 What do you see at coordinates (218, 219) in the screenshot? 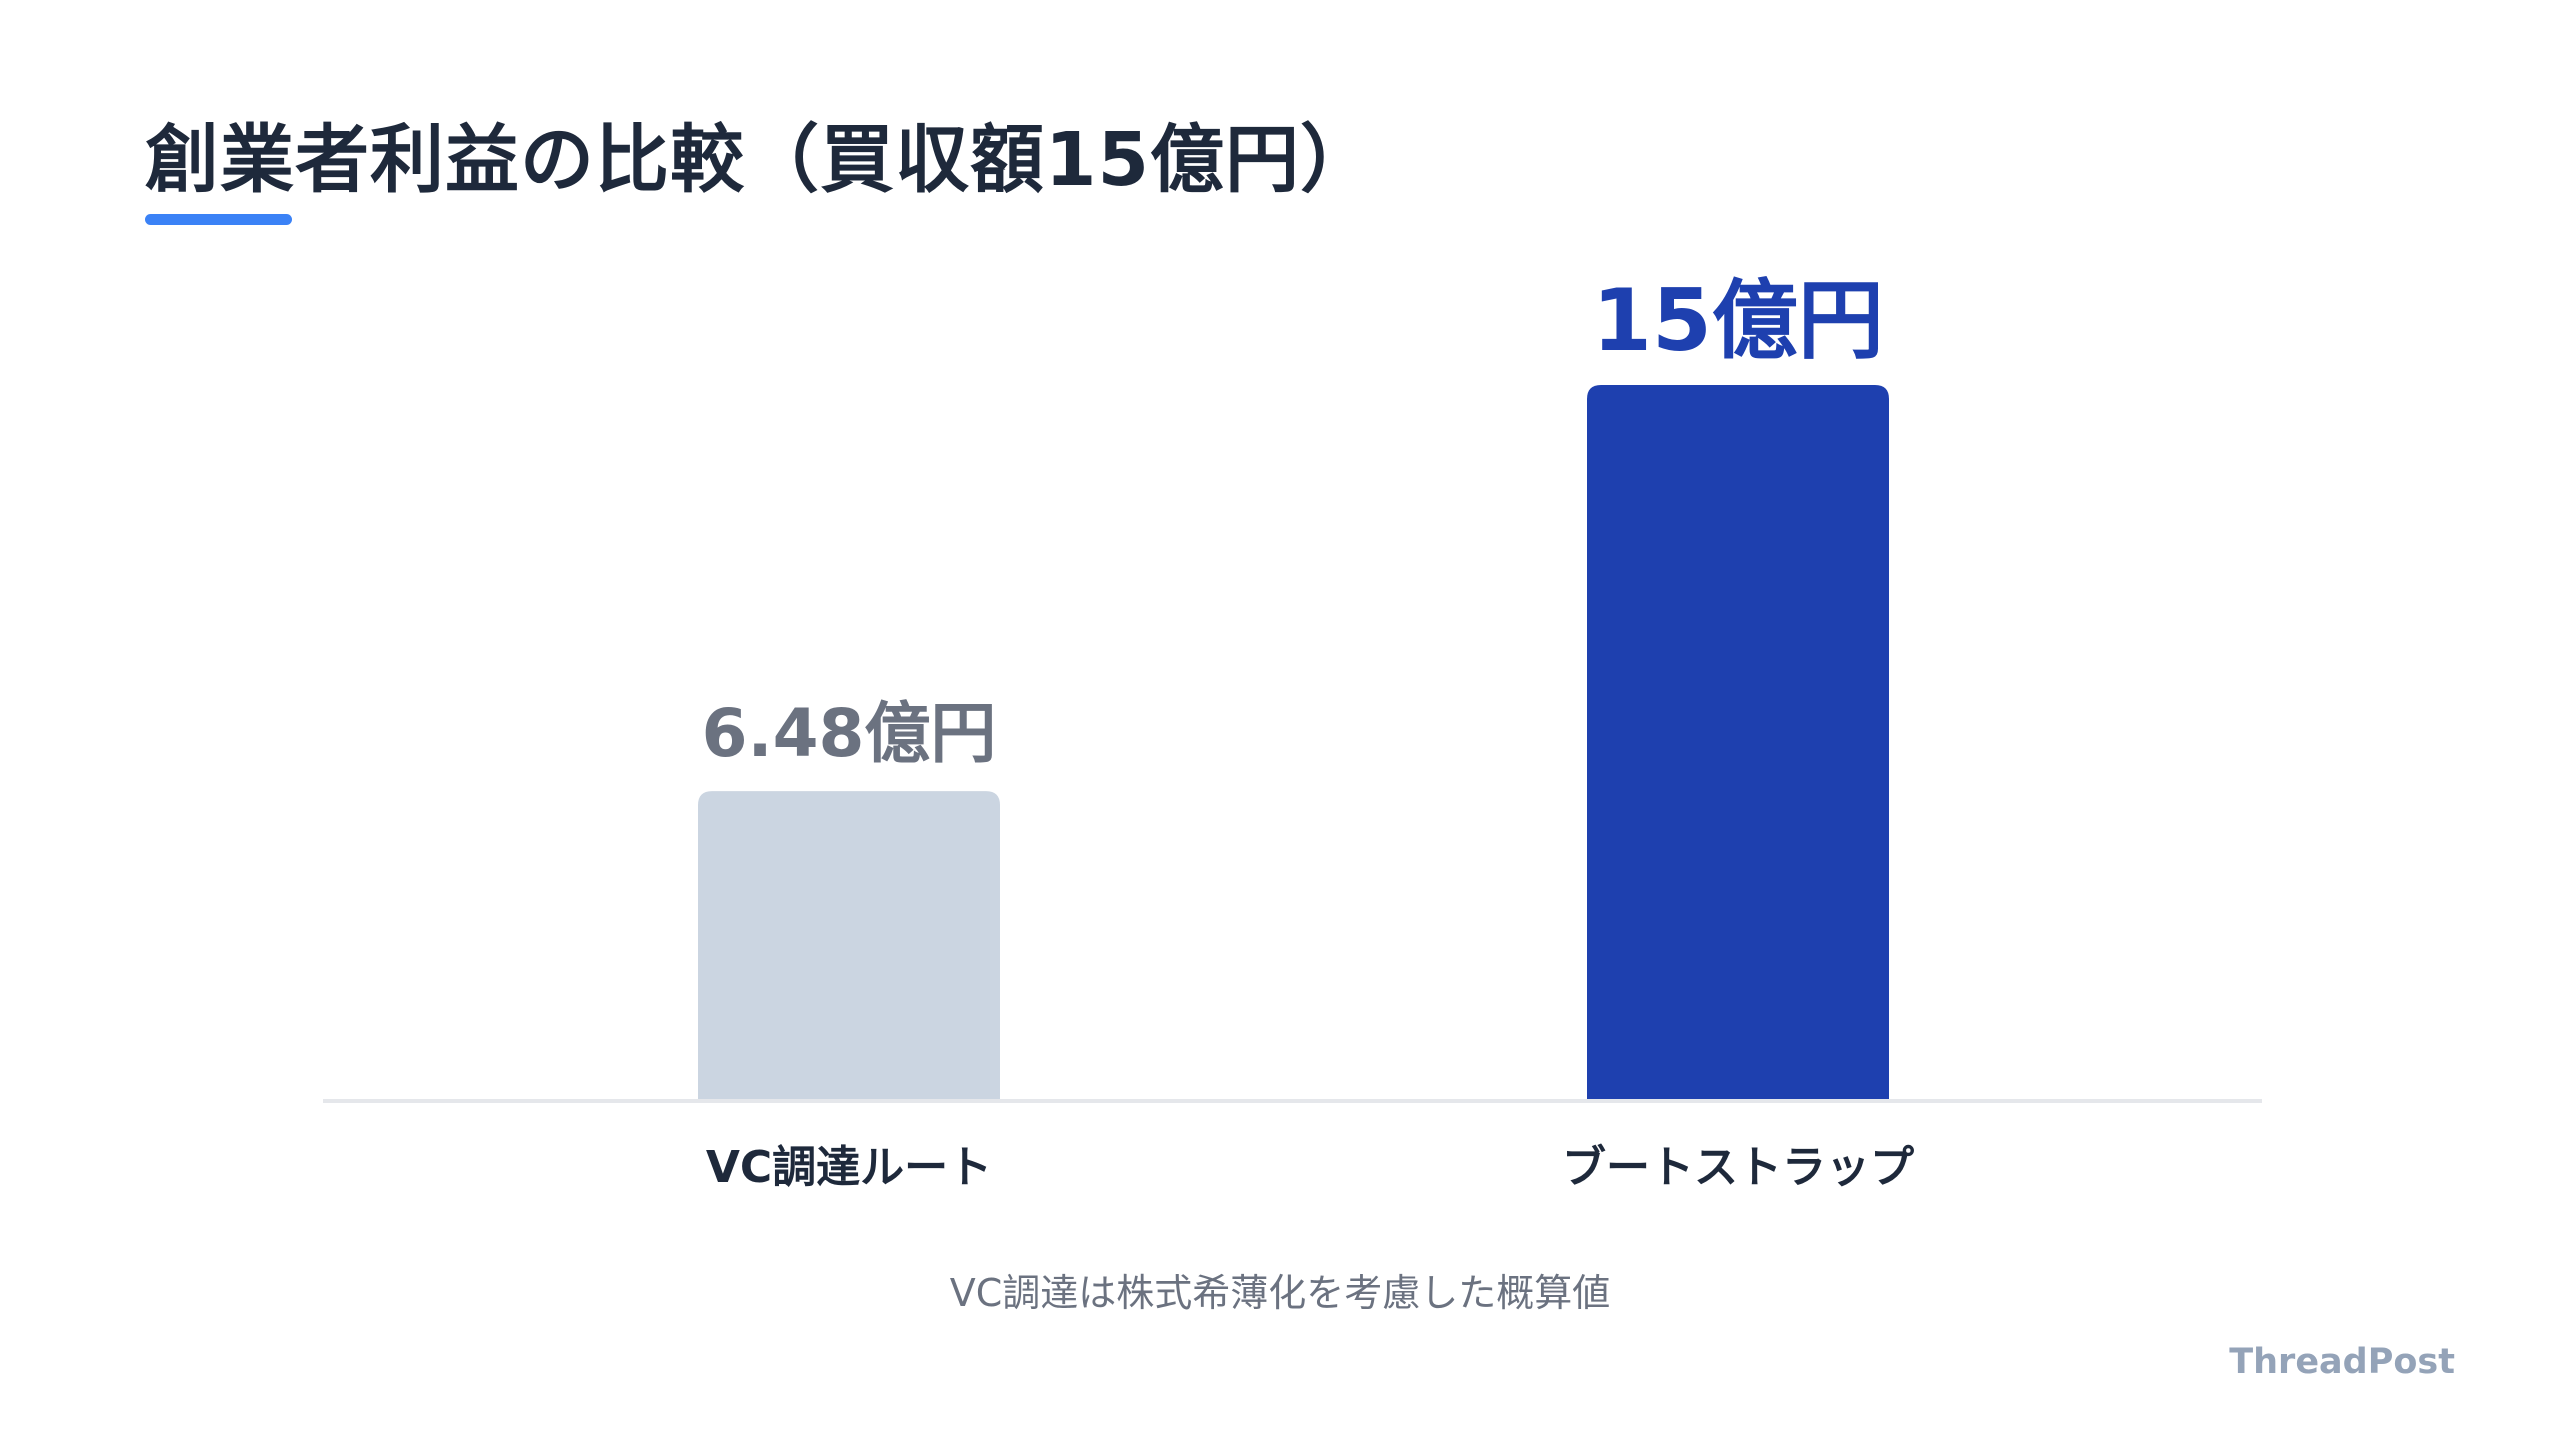
I see `title-accent-underline` at bounding box center [218, 219].